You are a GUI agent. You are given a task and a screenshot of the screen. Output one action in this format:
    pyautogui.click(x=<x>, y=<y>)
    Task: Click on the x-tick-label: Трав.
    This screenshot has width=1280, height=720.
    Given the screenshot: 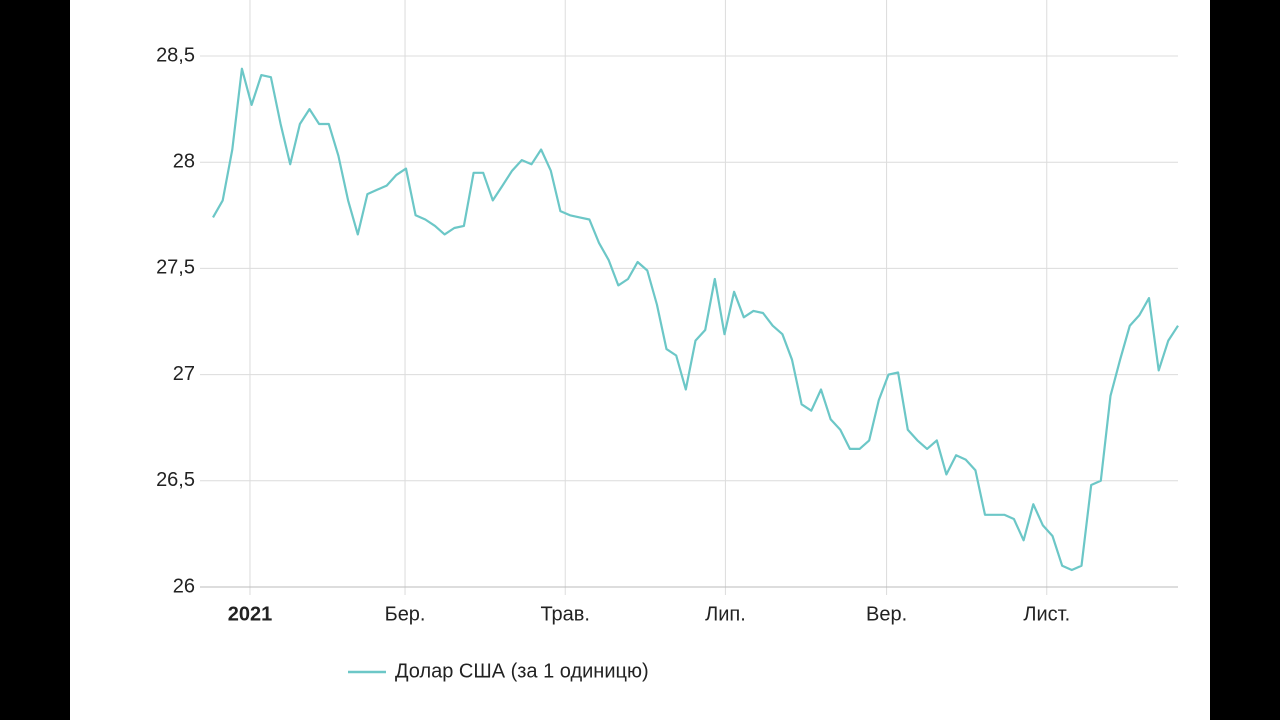 What is the action you would take?
    pyautogui.click(x=565, y=614)
    